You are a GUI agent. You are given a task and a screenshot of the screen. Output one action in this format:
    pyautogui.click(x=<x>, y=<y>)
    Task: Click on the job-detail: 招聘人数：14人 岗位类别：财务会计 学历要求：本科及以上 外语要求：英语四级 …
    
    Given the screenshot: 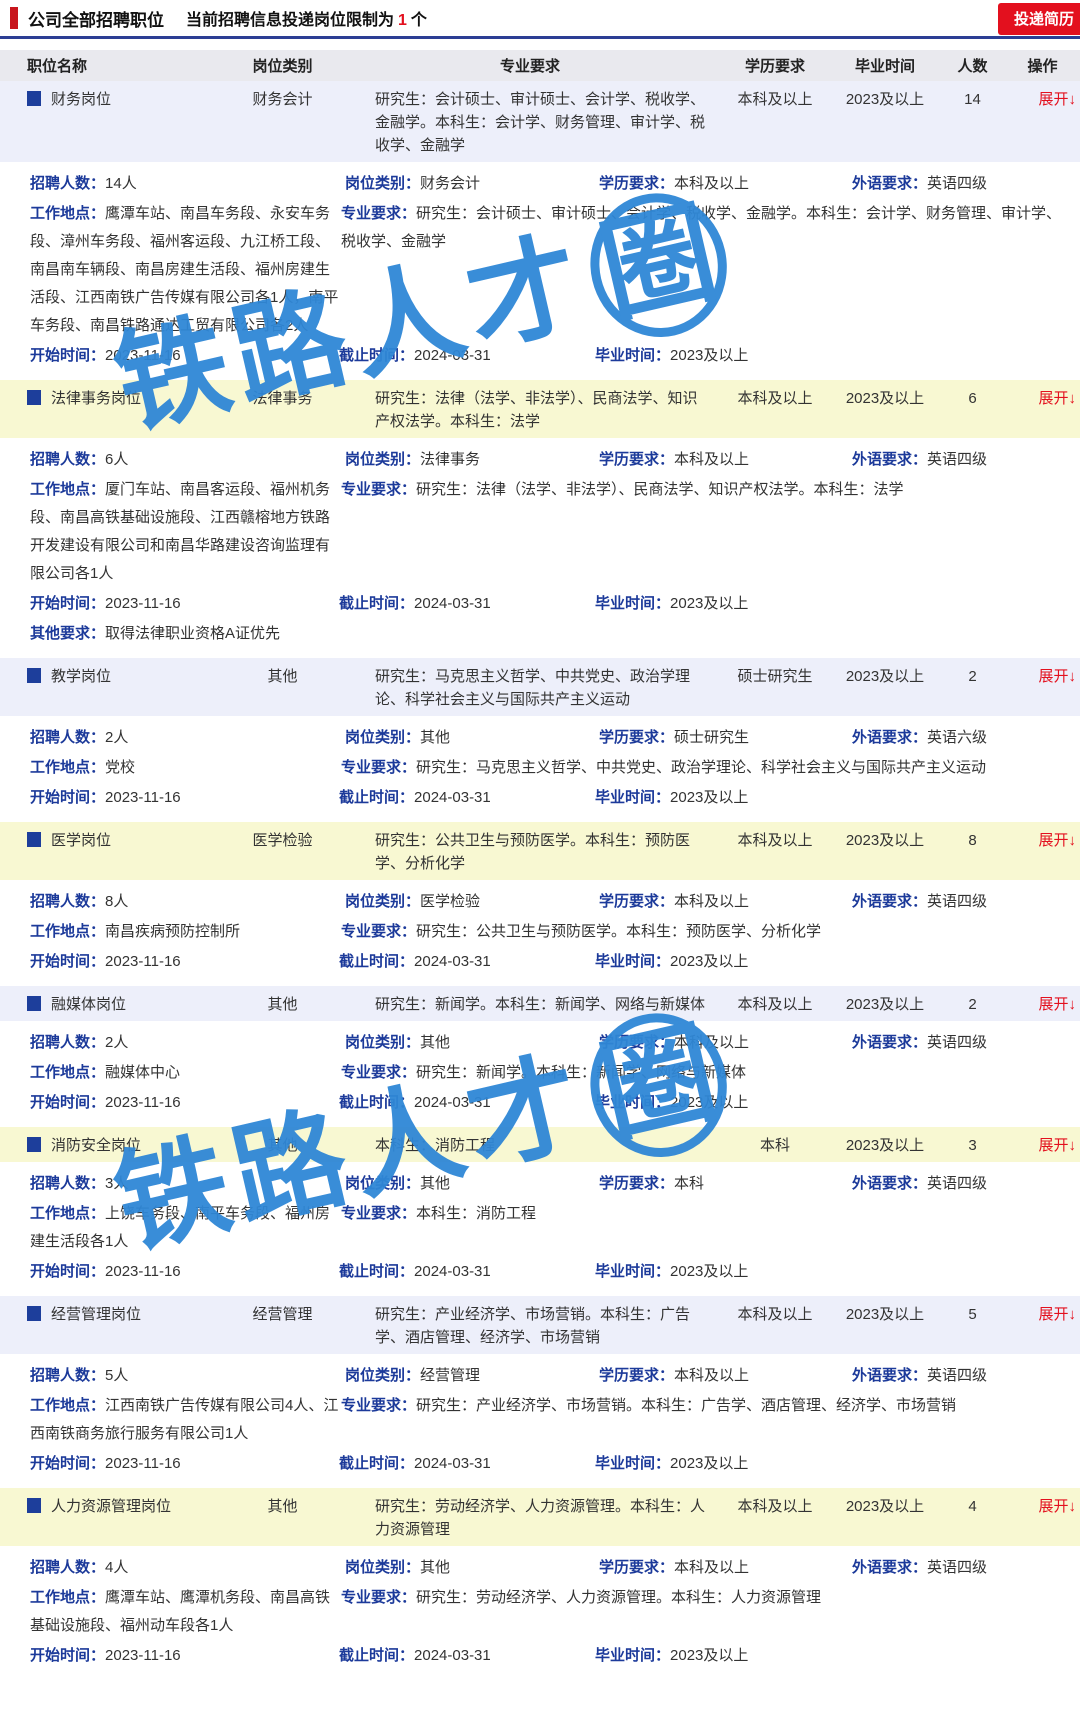 What is the action you would take?
    pyautogui.click(x=540, y=271)
    